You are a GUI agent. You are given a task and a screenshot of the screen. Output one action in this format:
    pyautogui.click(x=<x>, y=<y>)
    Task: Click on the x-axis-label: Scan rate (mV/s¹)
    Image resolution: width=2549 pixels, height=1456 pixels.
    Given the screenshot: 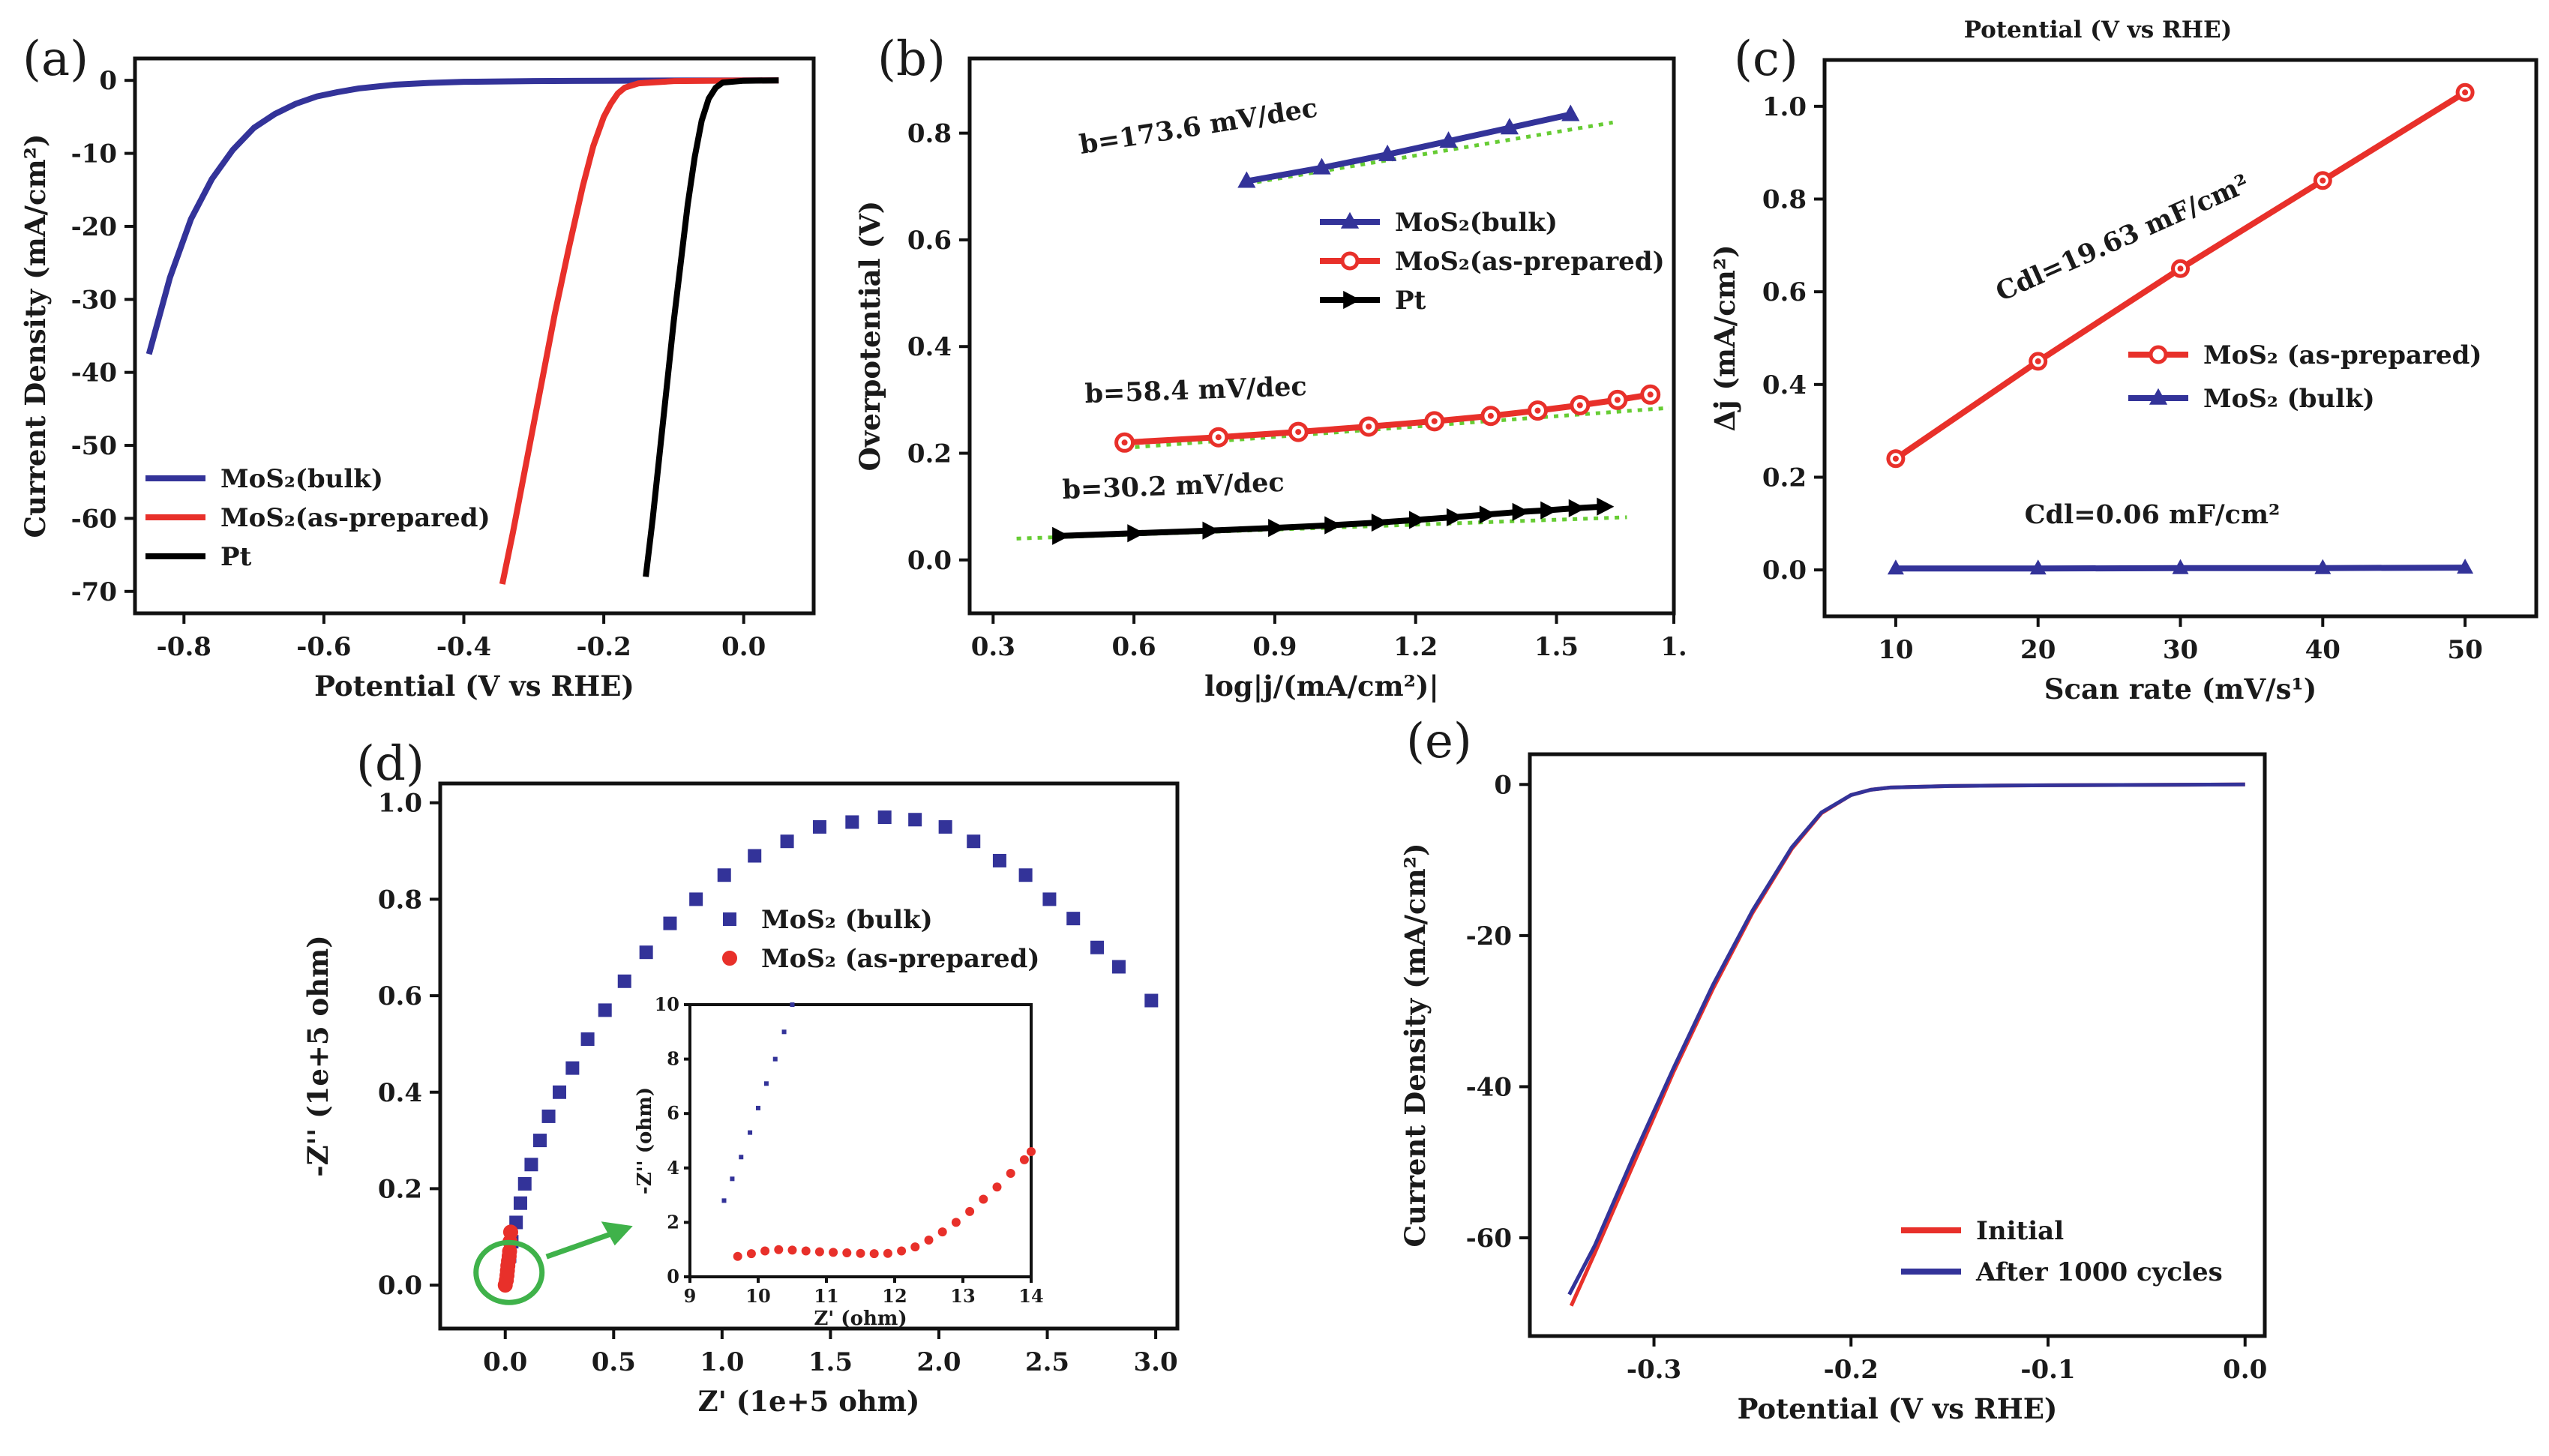 What is the action you would take?
    pyautogui.click(x=2180, y=689)
    